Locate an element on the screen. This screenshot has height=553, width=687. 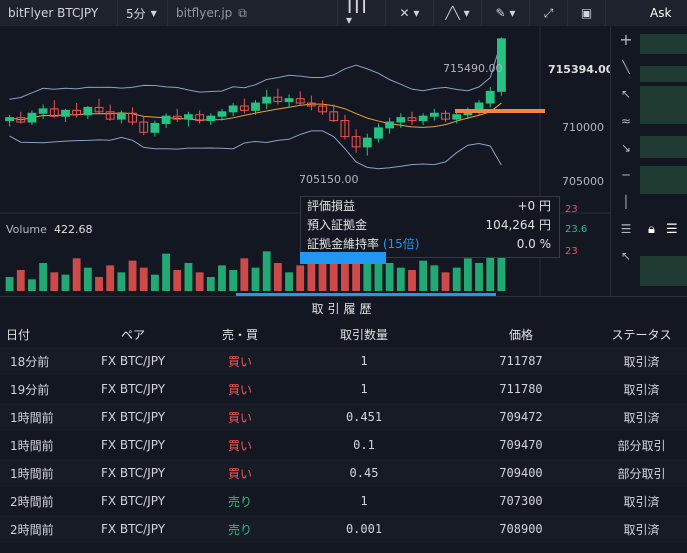
screenshot-icon: ▣ is located at coordinates (586, 13).